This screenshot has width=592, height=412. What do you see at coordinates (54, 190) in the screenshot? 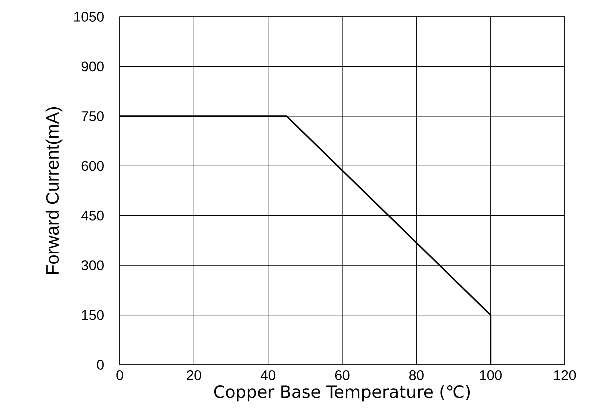
I see `y-axis-title: Forward Current(mA)` at bounding box center [54, 190].